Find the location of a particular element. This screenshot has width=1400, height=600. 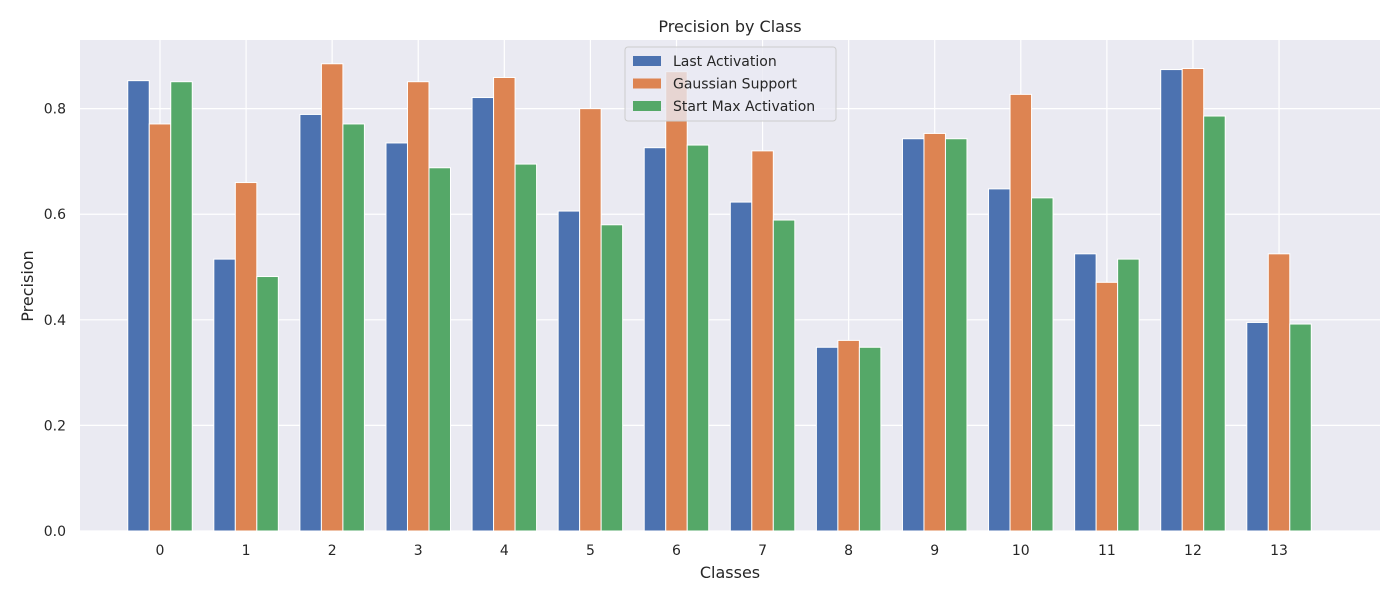

x-tick-label: 13 is located at coordinates (1279, 551).